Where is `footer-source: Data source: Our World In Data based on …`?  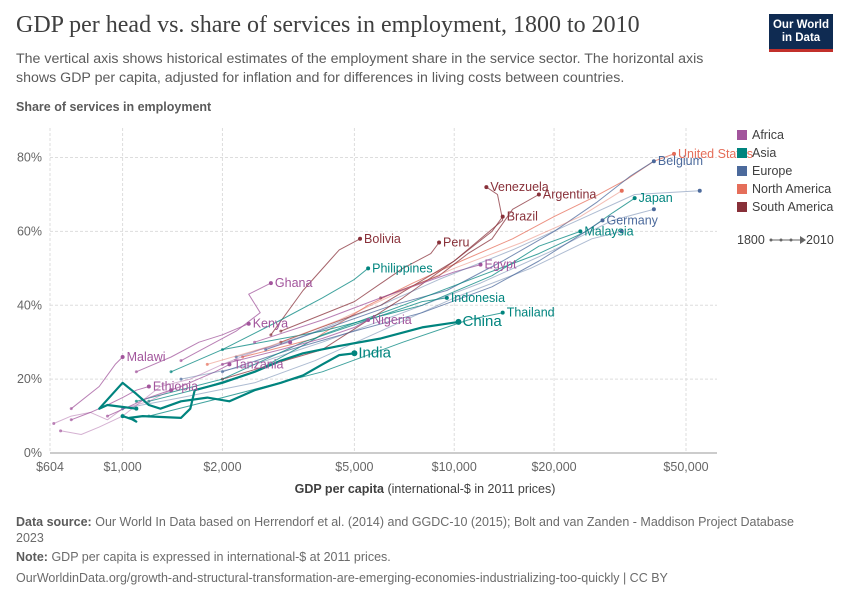 footer-source: Data source: Our World In Data based on … is located at coordinates (416, 530).